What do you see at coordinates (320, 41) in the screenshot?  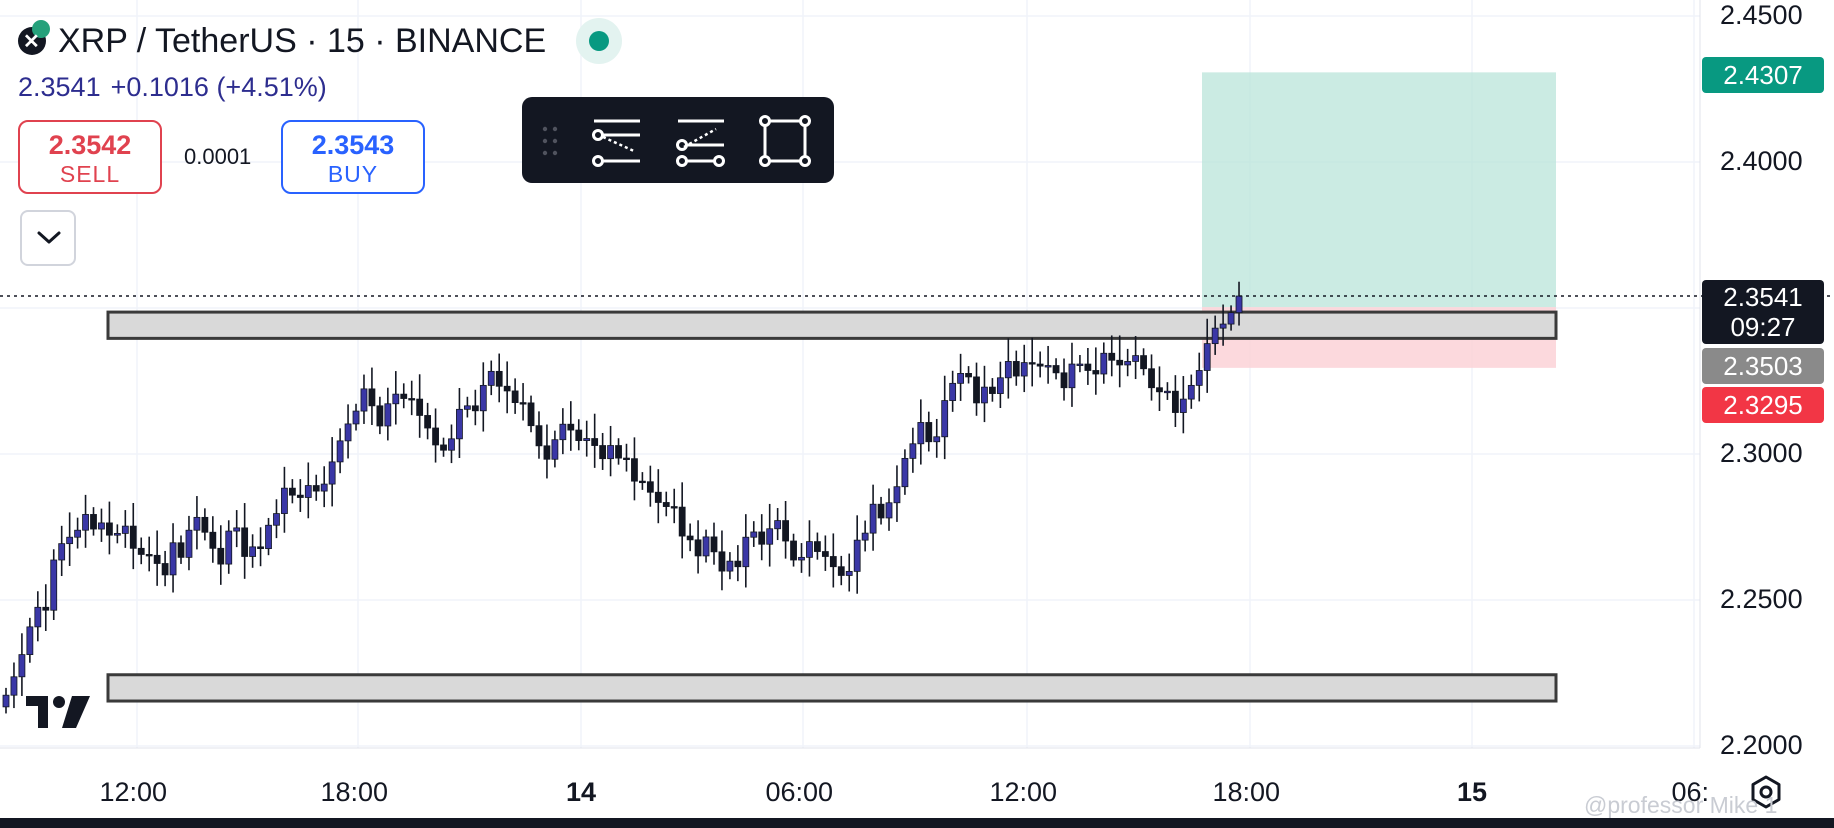 I see `symbol-header: ✕ XRP / TetherUS · 15 · BINANCE` at bounding box center [320, 41].